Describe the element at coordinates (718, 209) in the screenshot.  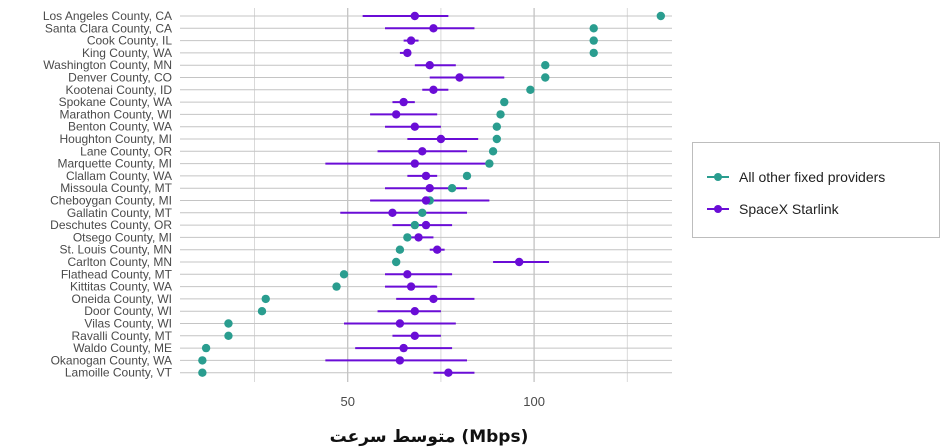
I see `legend-swatch-purple` at that location.